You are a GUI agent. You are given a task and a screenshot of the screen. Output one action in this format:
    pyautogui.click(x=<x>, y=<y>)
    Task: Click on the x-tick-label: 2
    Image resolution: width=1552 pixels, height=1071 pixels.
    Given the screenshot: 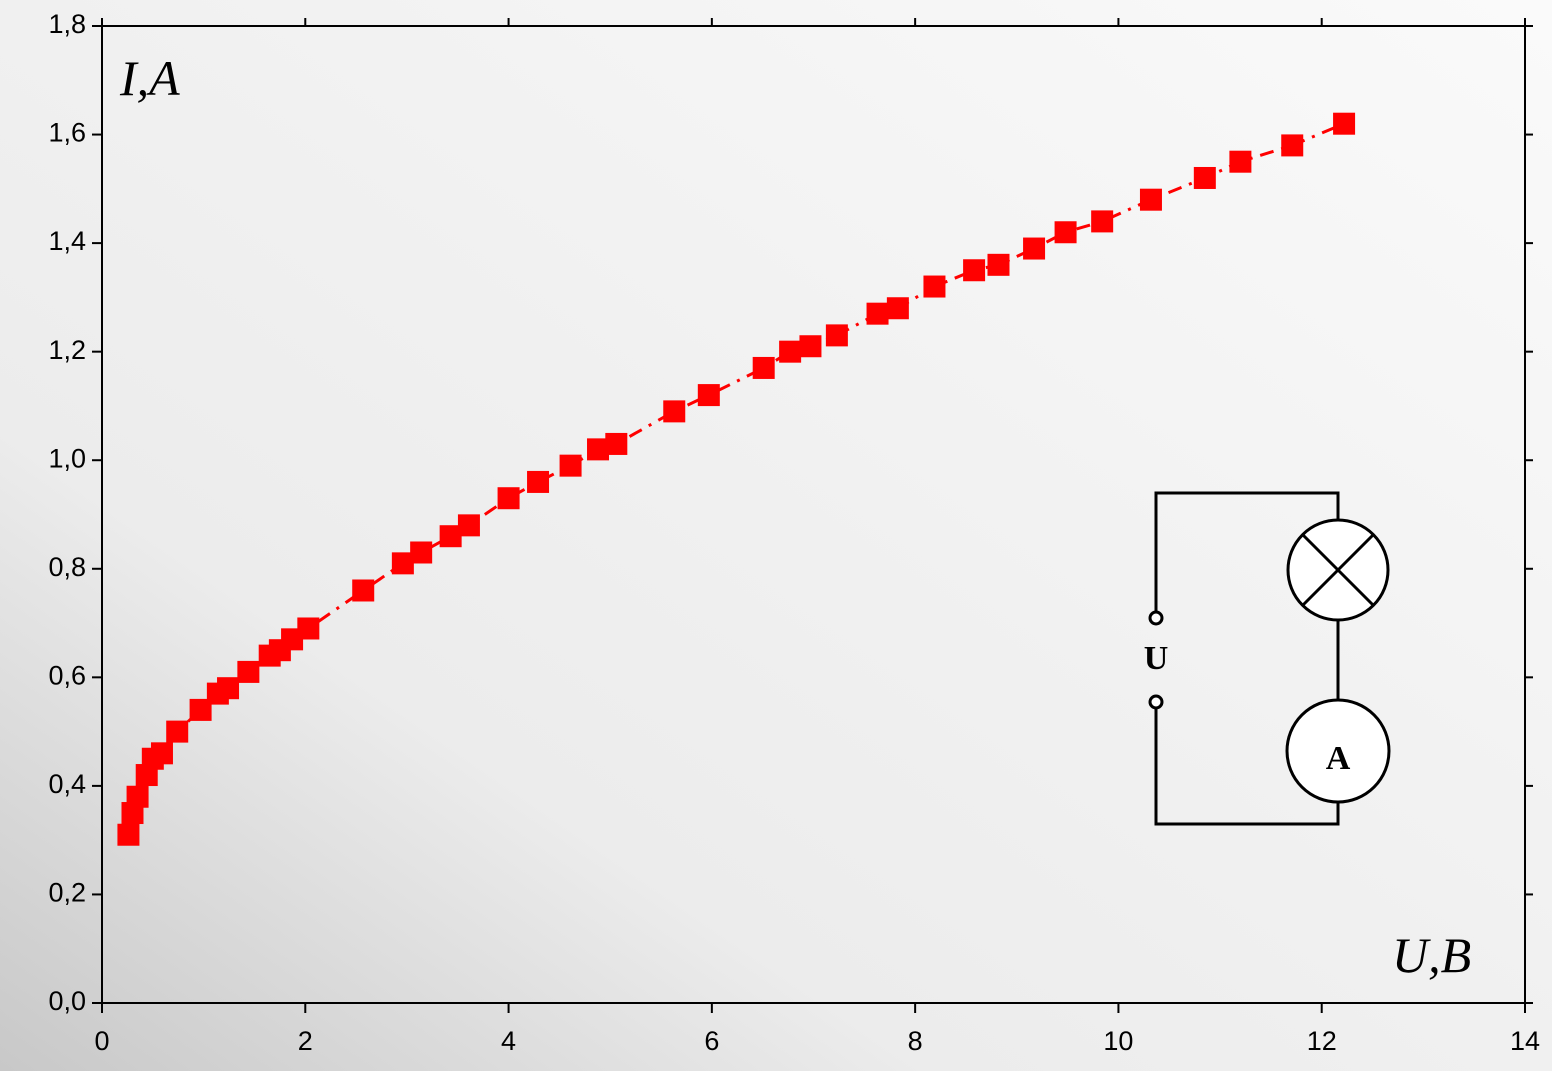 What is the action you would take?
    pyautogui.click(x=305, y=1041)
    